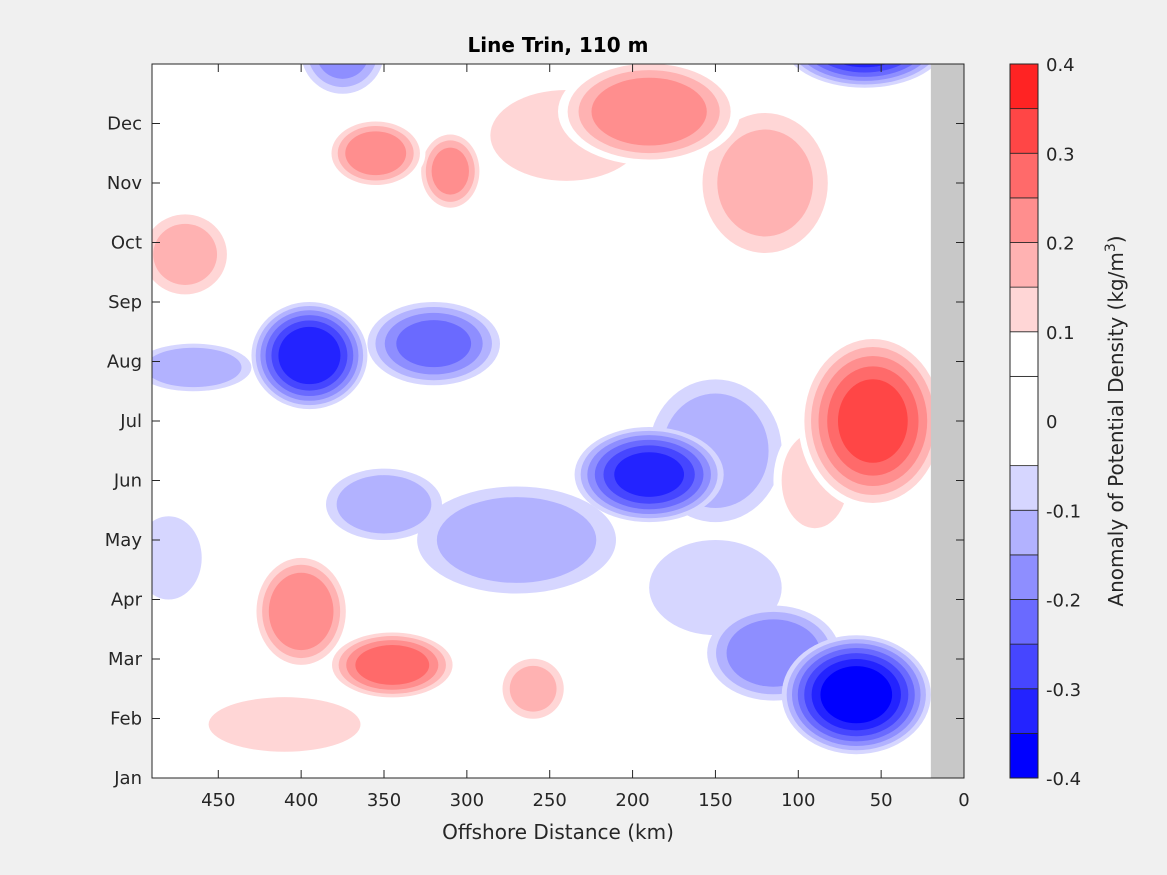 The image size is (1167, 875). Describe the element at coordinates (384, 800) in the screenshot. I see `x-tick-label: 350` at that location.